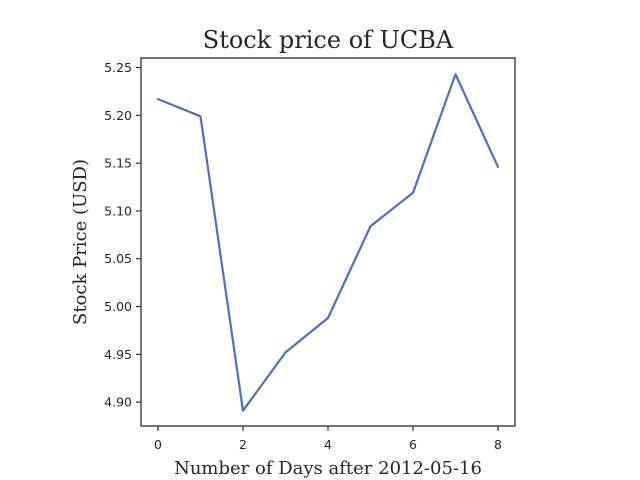 The image size is (640, 480). I want to click on x-tick-label: 2, so click(243, 444).